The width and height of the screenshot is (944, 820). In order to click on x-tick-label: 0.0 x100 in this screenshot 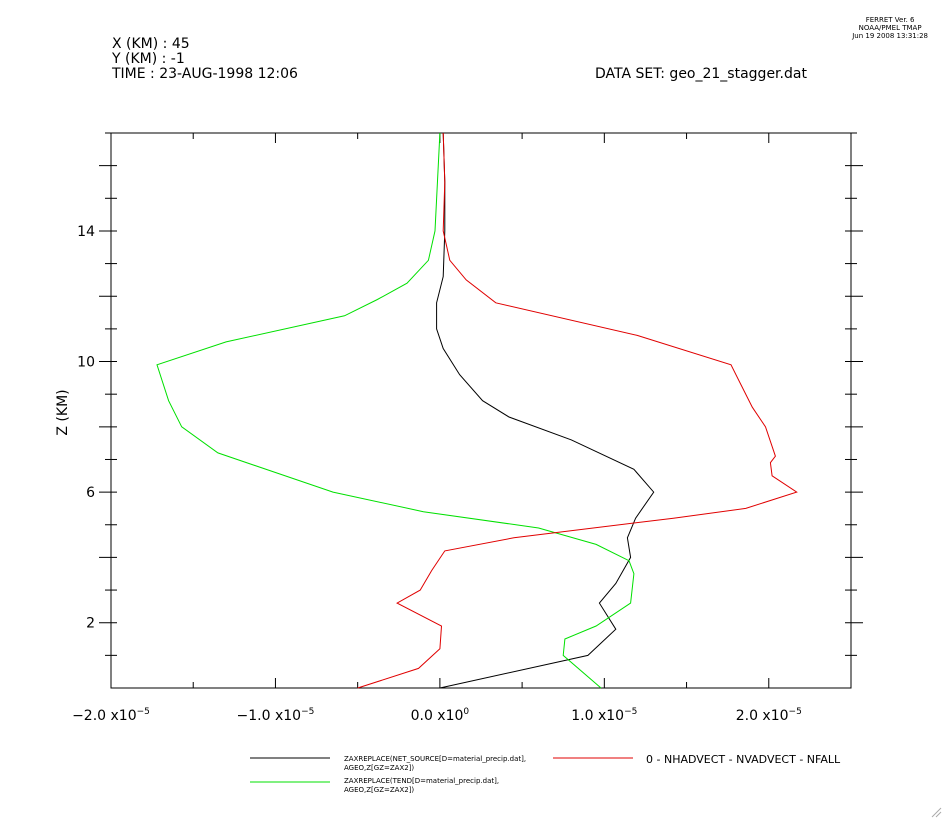, I will do `click(440, 715)`.